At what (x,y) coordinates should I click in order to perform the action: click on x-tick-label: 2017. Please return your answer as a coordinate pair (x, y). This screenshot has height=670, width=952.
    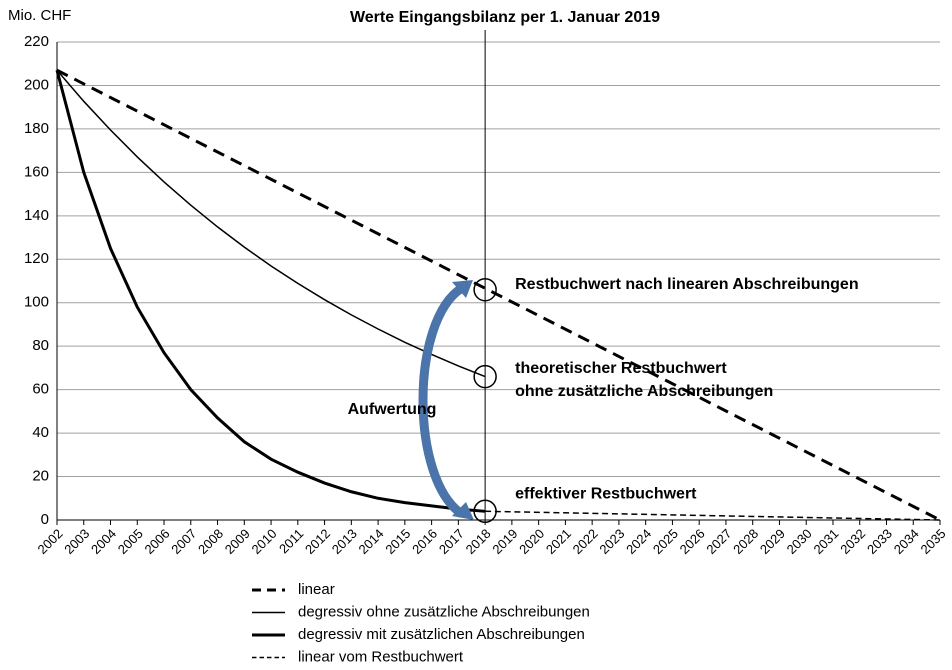
    Looking at the image, I should click on (451, 541).